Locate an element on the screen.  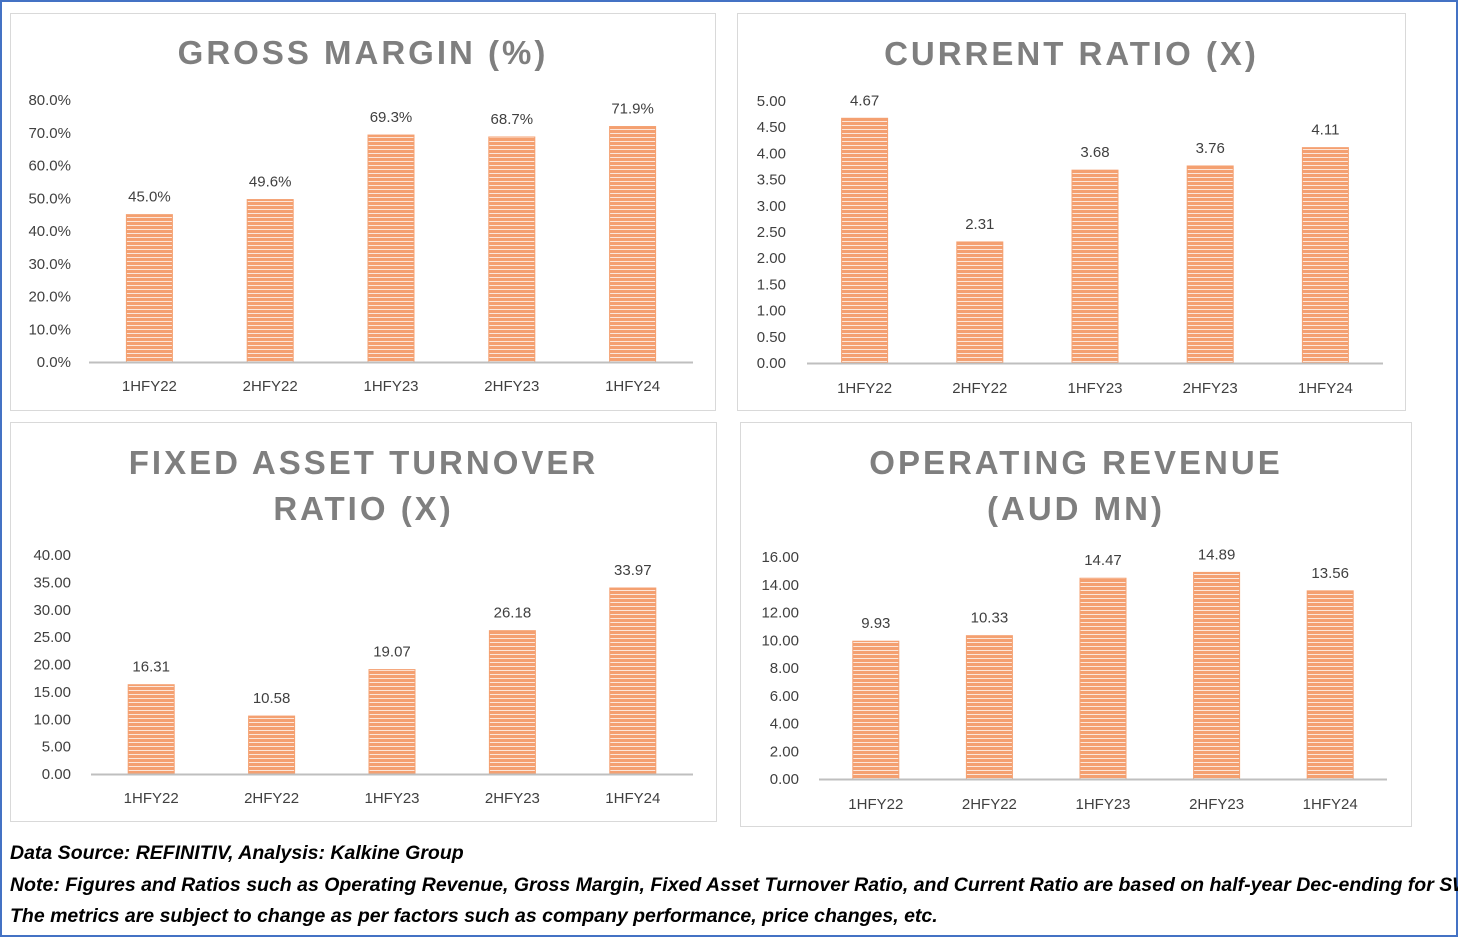
y-tick-label: 8.00 is located at coordinates (784, 668).